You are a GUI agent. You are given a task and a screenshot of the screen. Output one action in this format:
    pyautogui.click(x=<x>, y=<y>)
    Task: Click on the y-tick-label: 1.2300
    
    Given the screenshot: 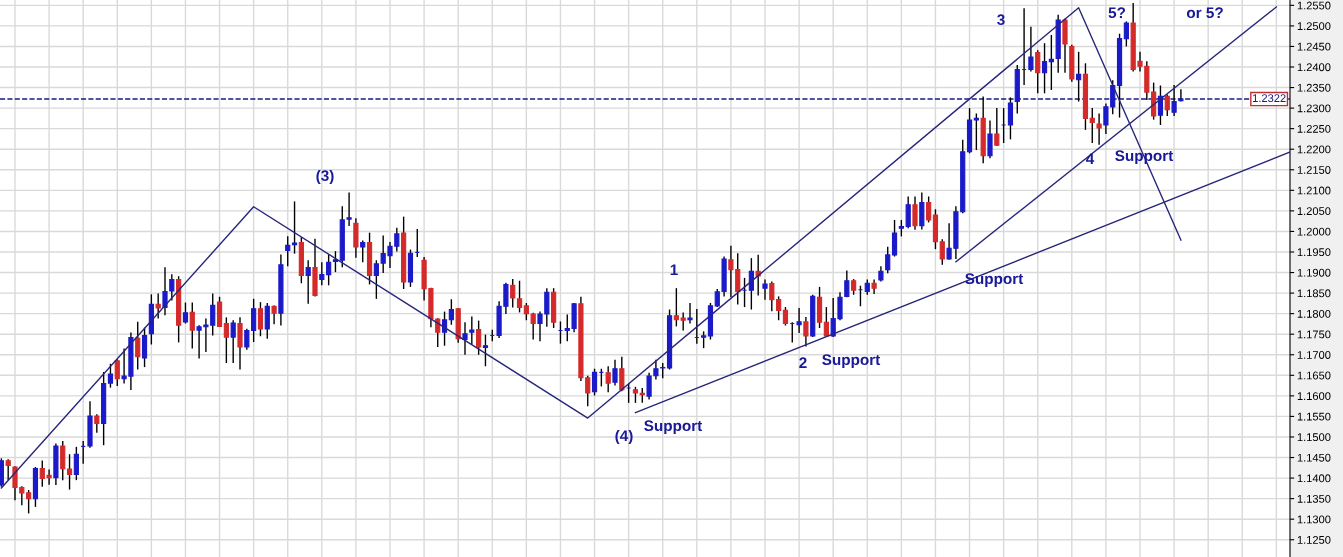 What is the action you would take?
    pyautogui.click(x=1314, y=108)
    